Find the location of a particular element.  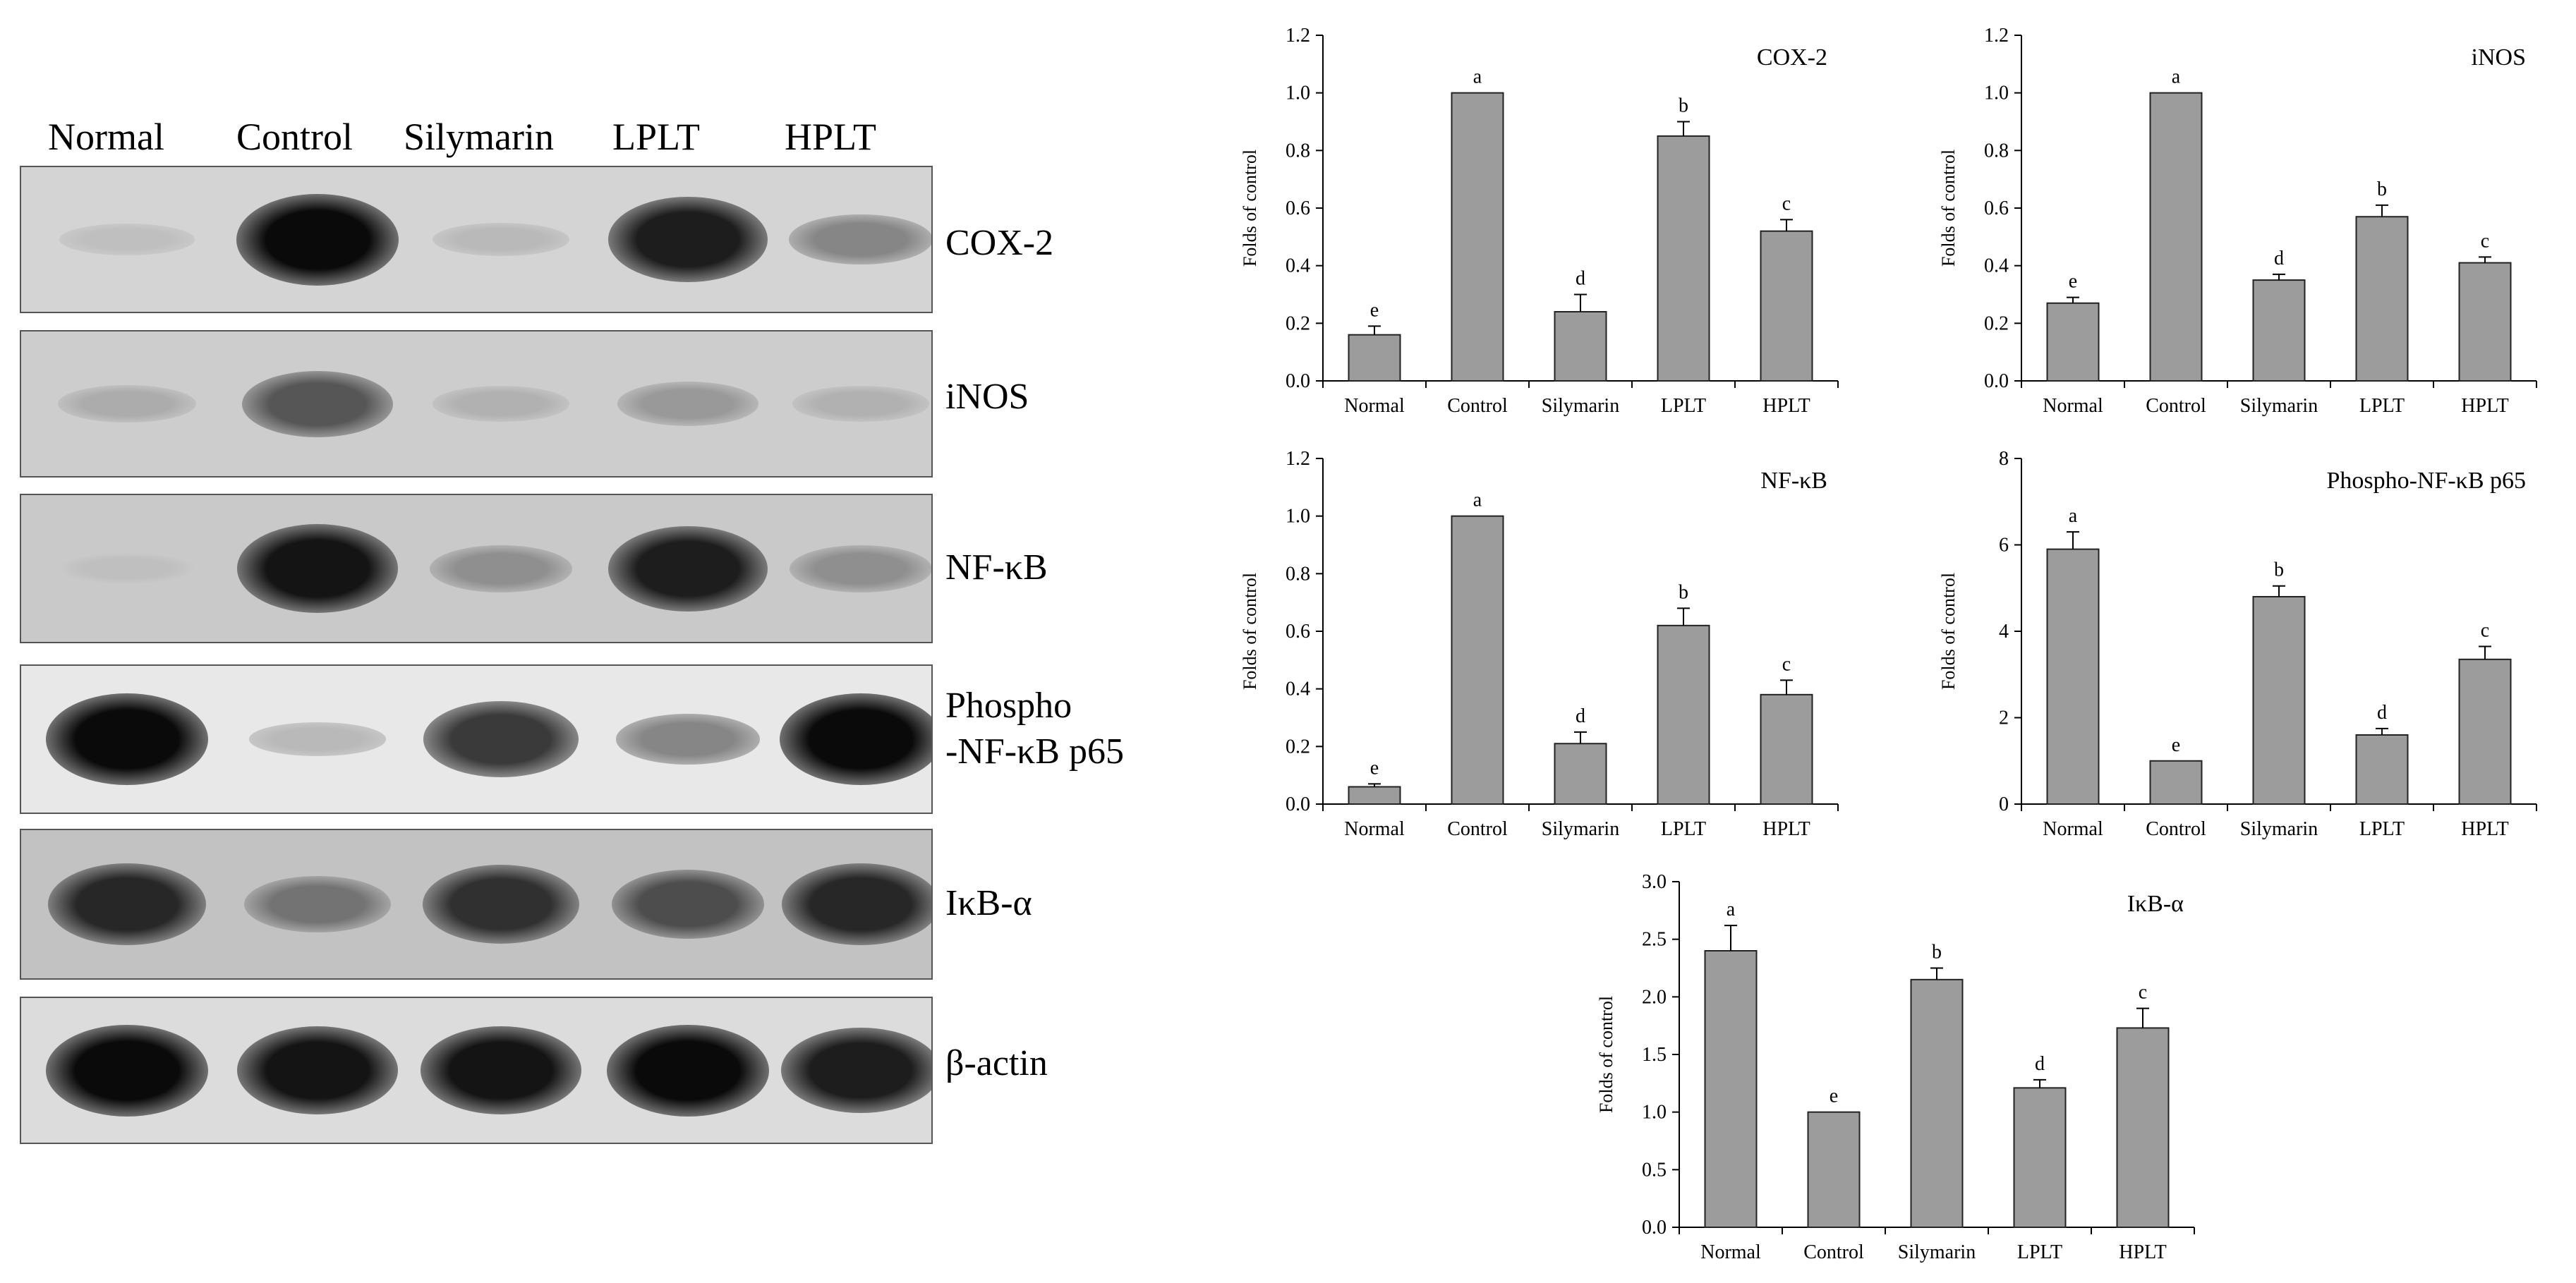

y-tick-label: 0.4 is located at coordinates (1997, 266).